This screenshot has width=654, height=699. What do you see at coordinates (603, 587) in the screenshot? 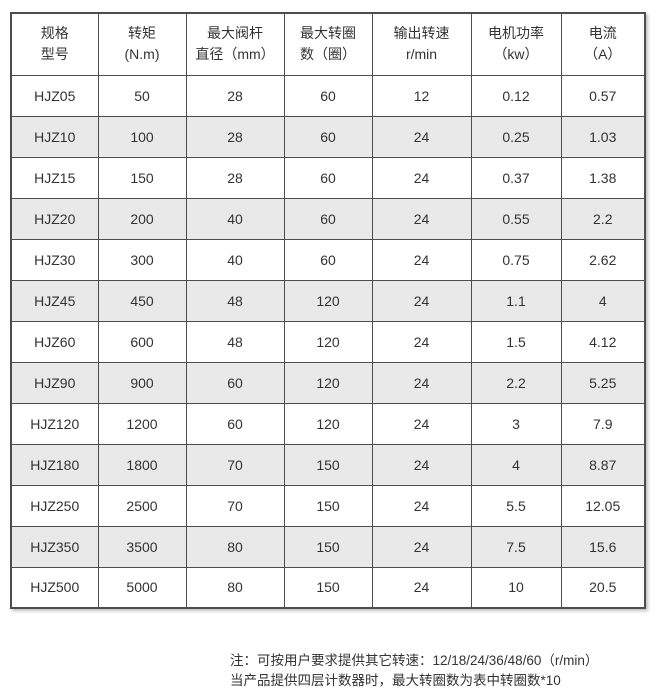
I see `cell-current: 20.5` at bounding box center [603, 587].